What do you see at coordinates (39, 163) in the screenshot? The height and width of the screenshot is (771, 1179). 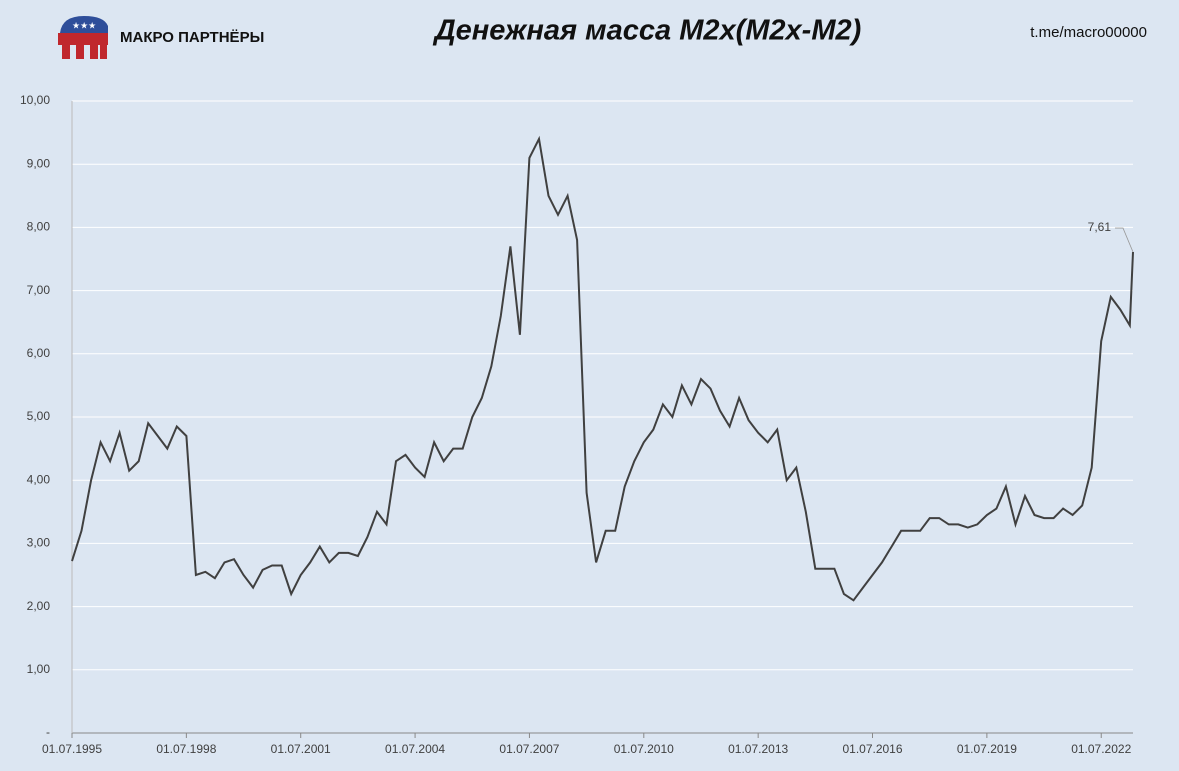 I see `y-tick-label: 9,00` at bounding box center [39, 163].